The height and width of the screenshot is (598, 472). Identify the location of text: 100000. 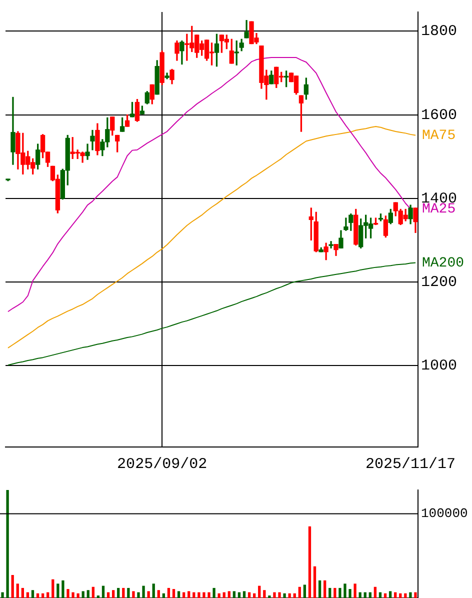
(444, 514).